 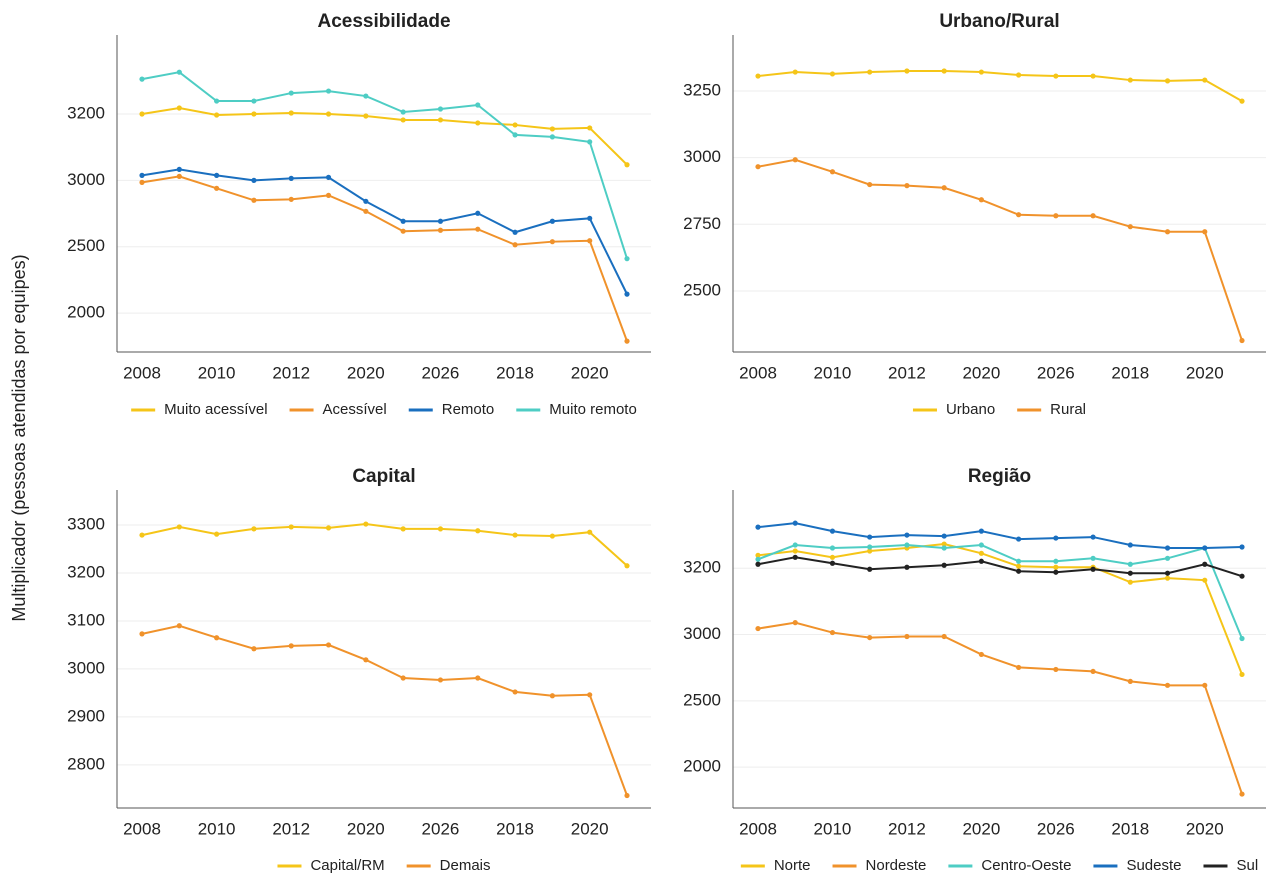 What do you see at coordinates (702, 89) in the screenshot?
I see `y-tick-label: 3250` at bounding box center [702, 89].